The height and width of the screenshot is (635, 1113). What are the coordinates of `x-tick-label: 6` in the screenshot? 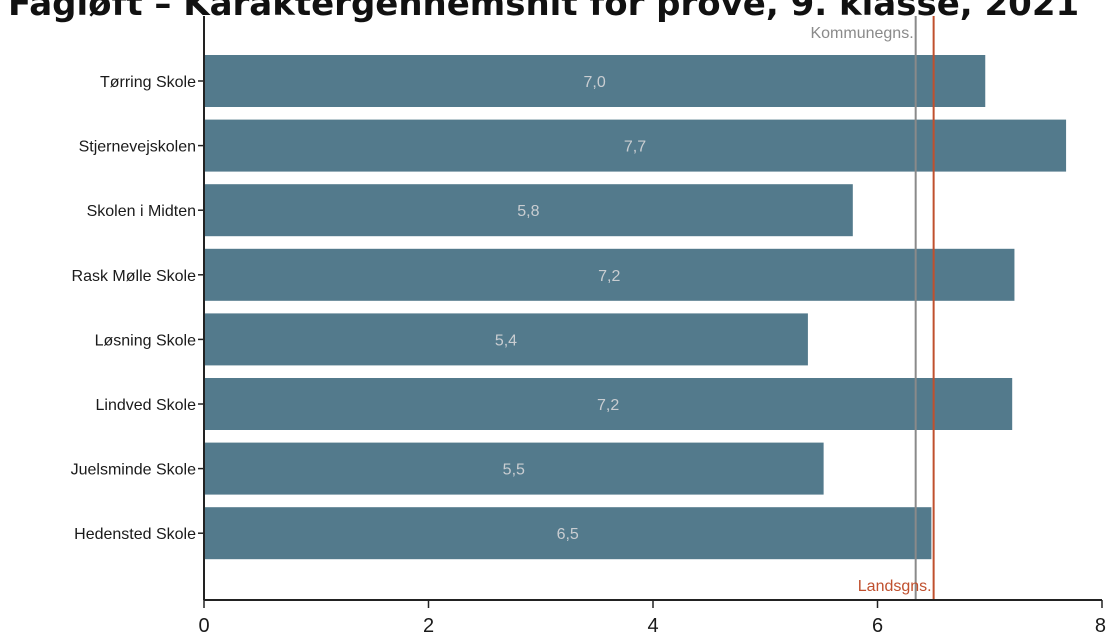 It's located at (877, 625).